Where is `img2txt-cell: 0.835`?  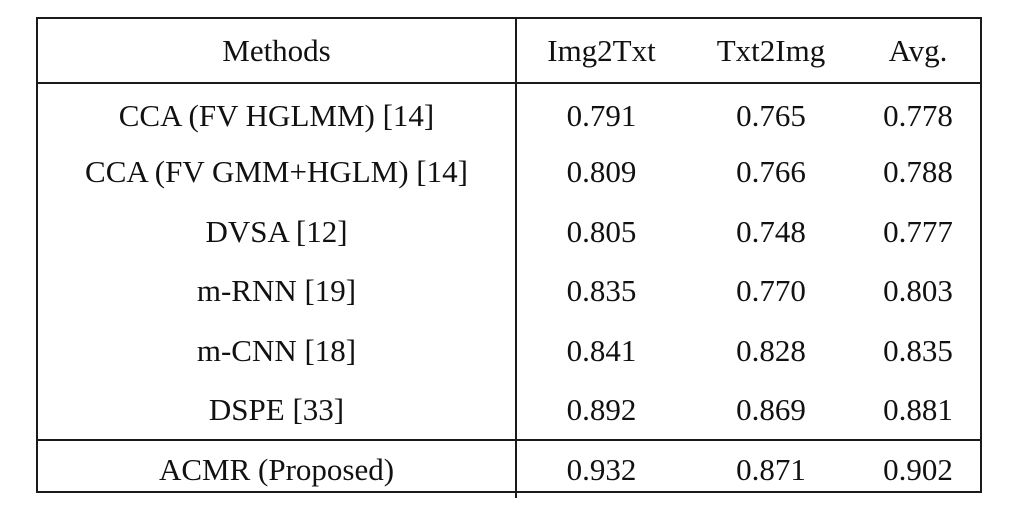
img2txt-cell: 0.835 is located at coordinates (600, 291).